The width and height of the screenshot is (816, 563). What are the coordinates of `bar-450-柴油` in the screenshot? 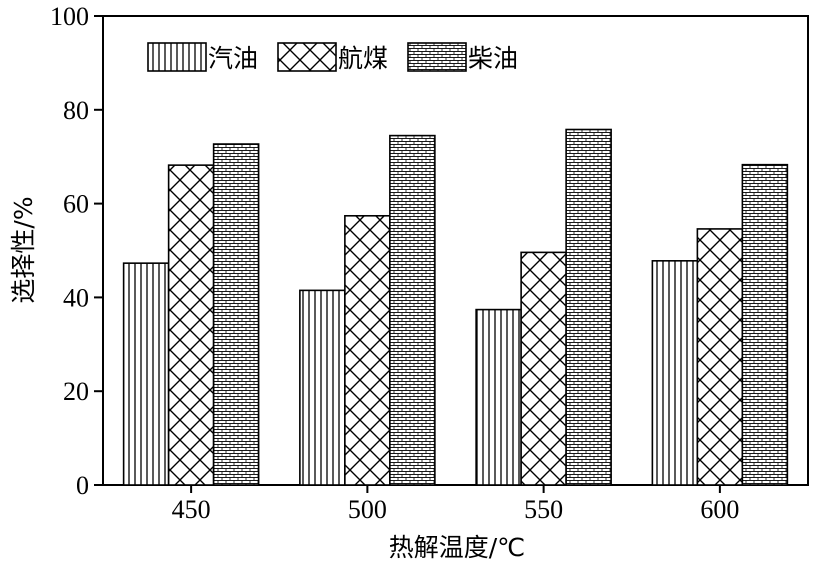 It's located at (236, 314).